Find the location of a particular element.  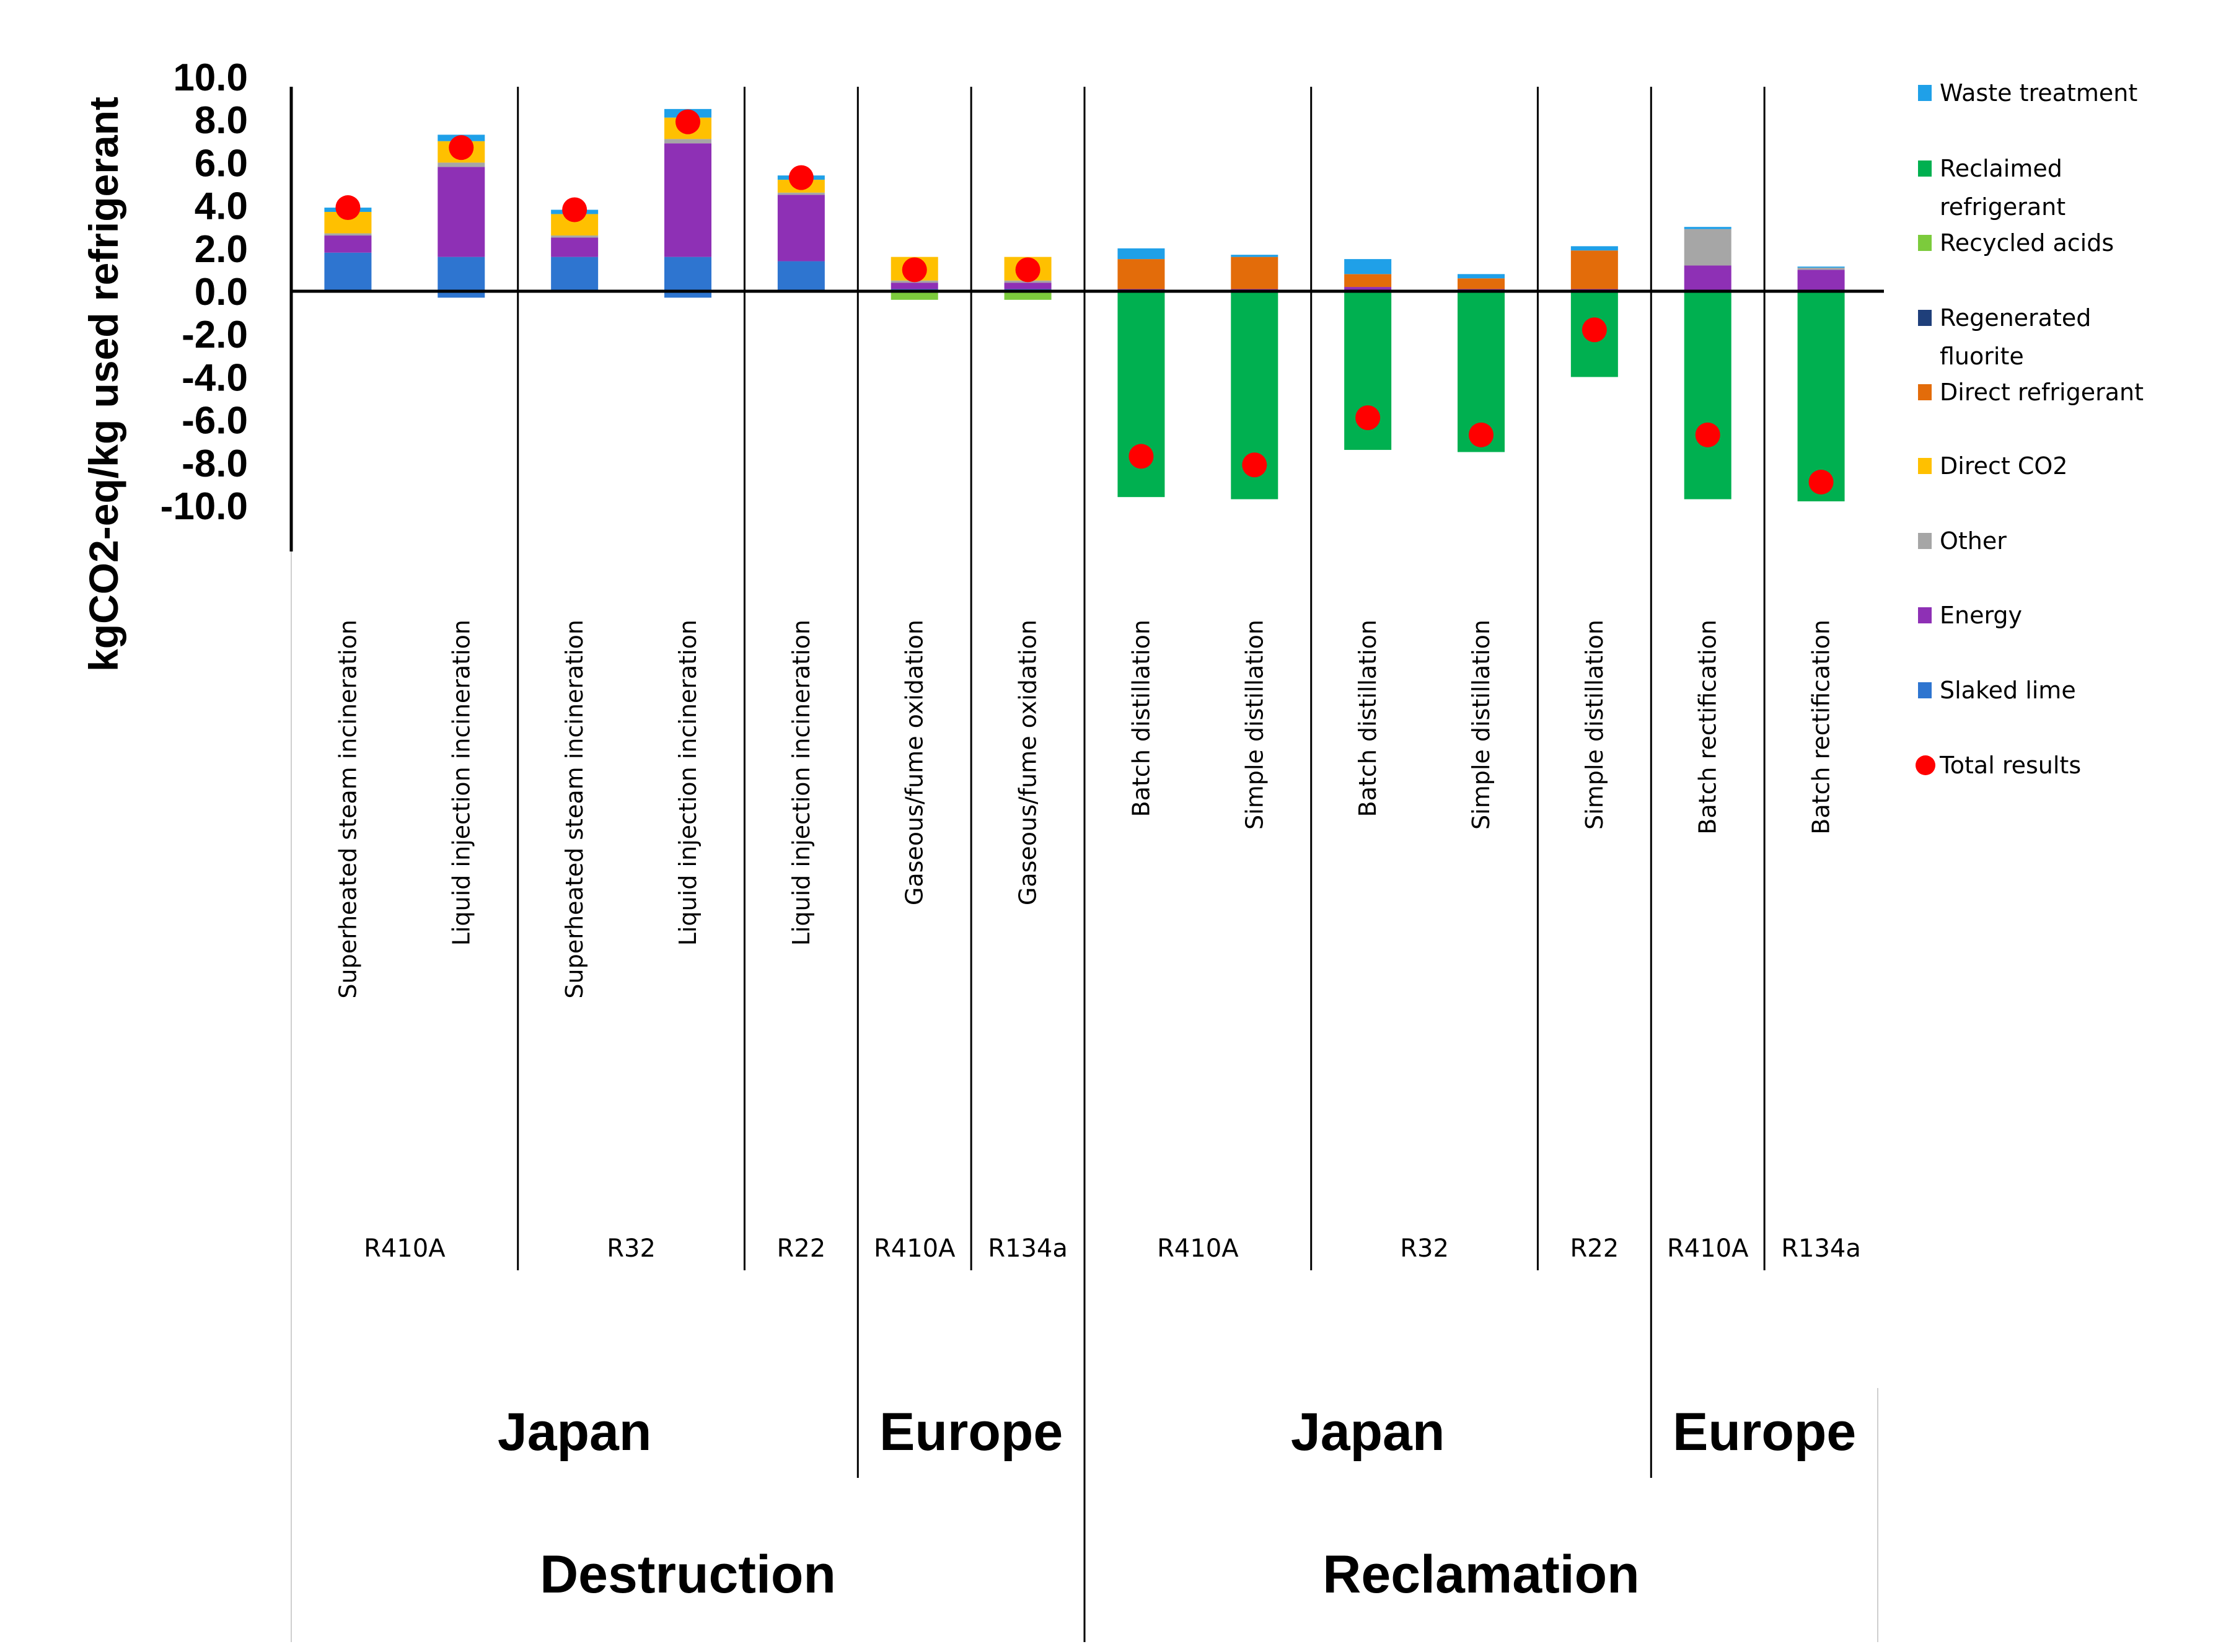

y-tick-label: -10.0 is located at coordinates (204, 506).